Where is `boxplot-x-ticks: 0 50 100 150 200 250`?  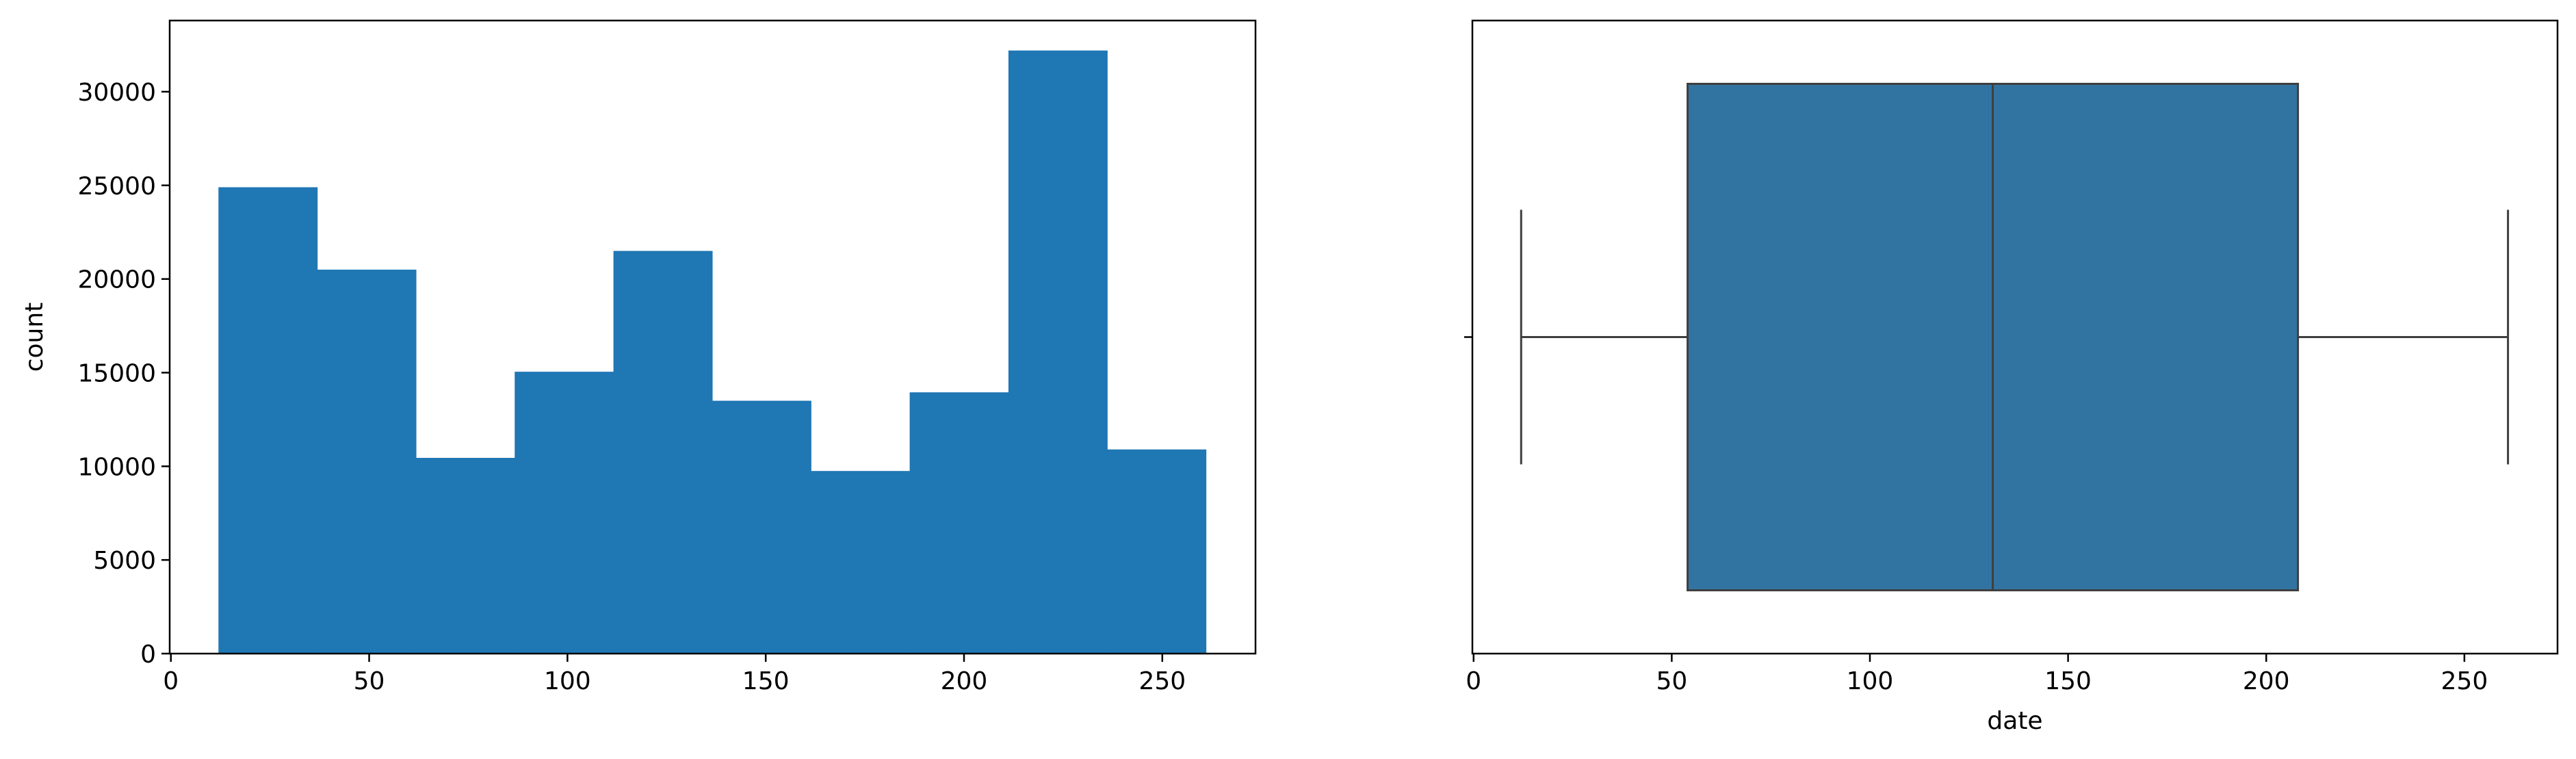 boxplot-x-ticks: 0 50 100 150 200 250 is located at coordinates (1977, 674).